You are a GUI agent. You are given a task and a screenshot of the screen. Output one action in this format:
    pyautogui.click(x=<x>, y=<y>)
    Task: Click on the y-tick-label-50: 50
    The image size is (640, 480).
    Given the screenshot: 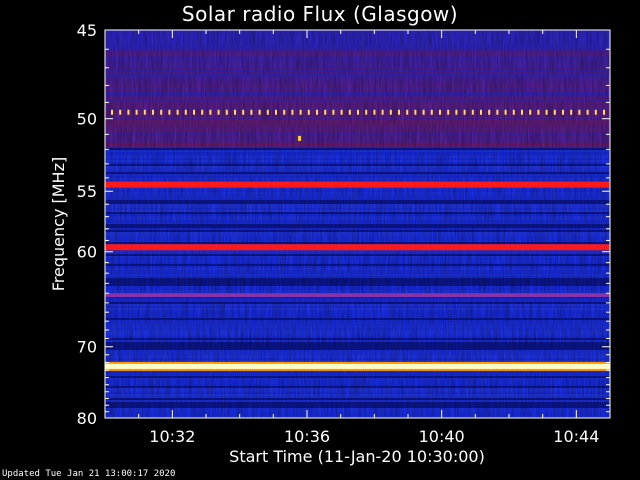 What is the action you would take?
    pyautogui.click(x=87, y=119)
    